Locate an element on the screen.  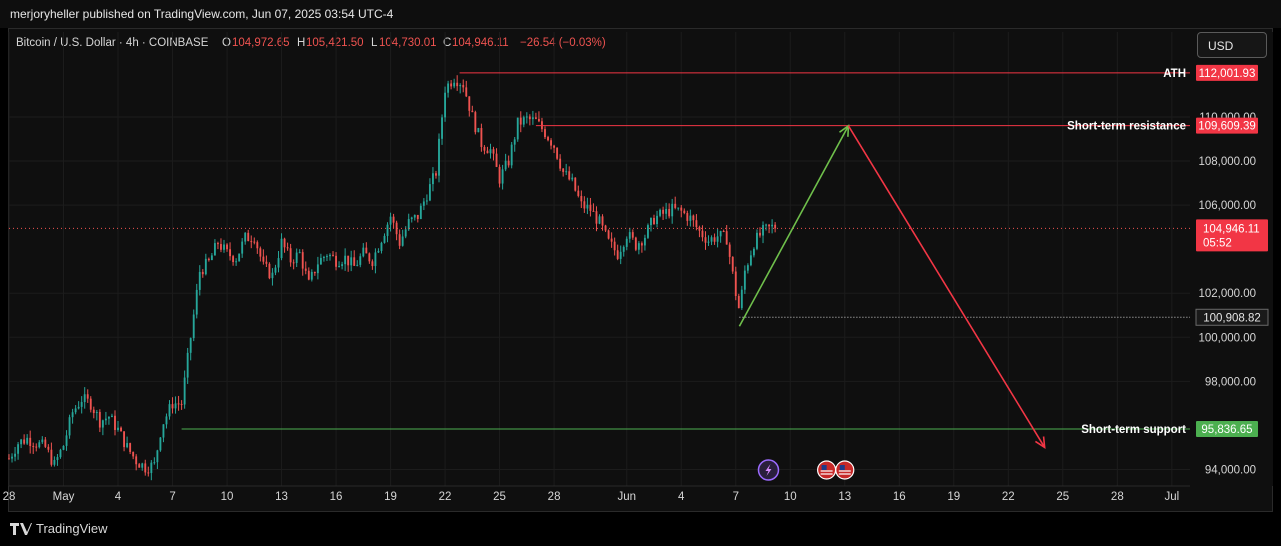
y-tick-label: 106,000.00 is located at coordinates (1227, 206).